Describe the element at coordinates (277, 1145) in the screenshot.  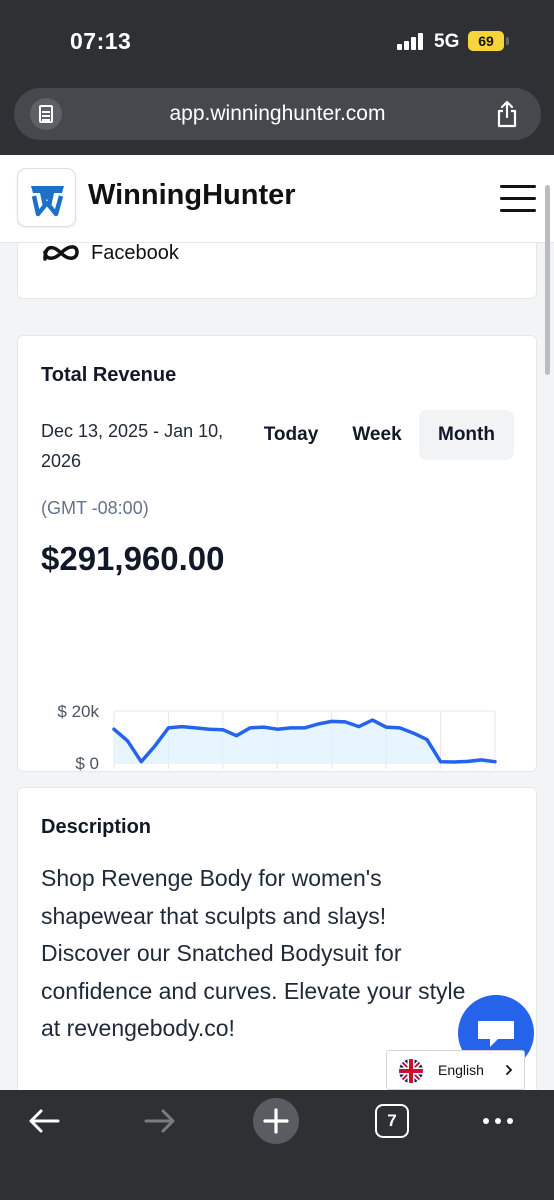
I see `browser-toolbar: 7` at that location.